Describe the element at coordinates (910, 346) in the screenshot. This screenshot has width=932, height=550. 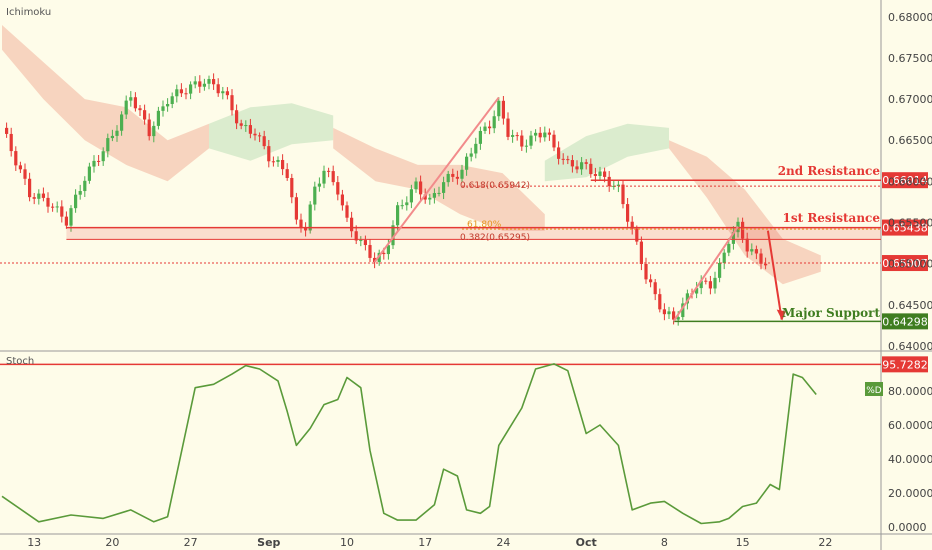
I see `y-tick-label: 0.64000` at that location.